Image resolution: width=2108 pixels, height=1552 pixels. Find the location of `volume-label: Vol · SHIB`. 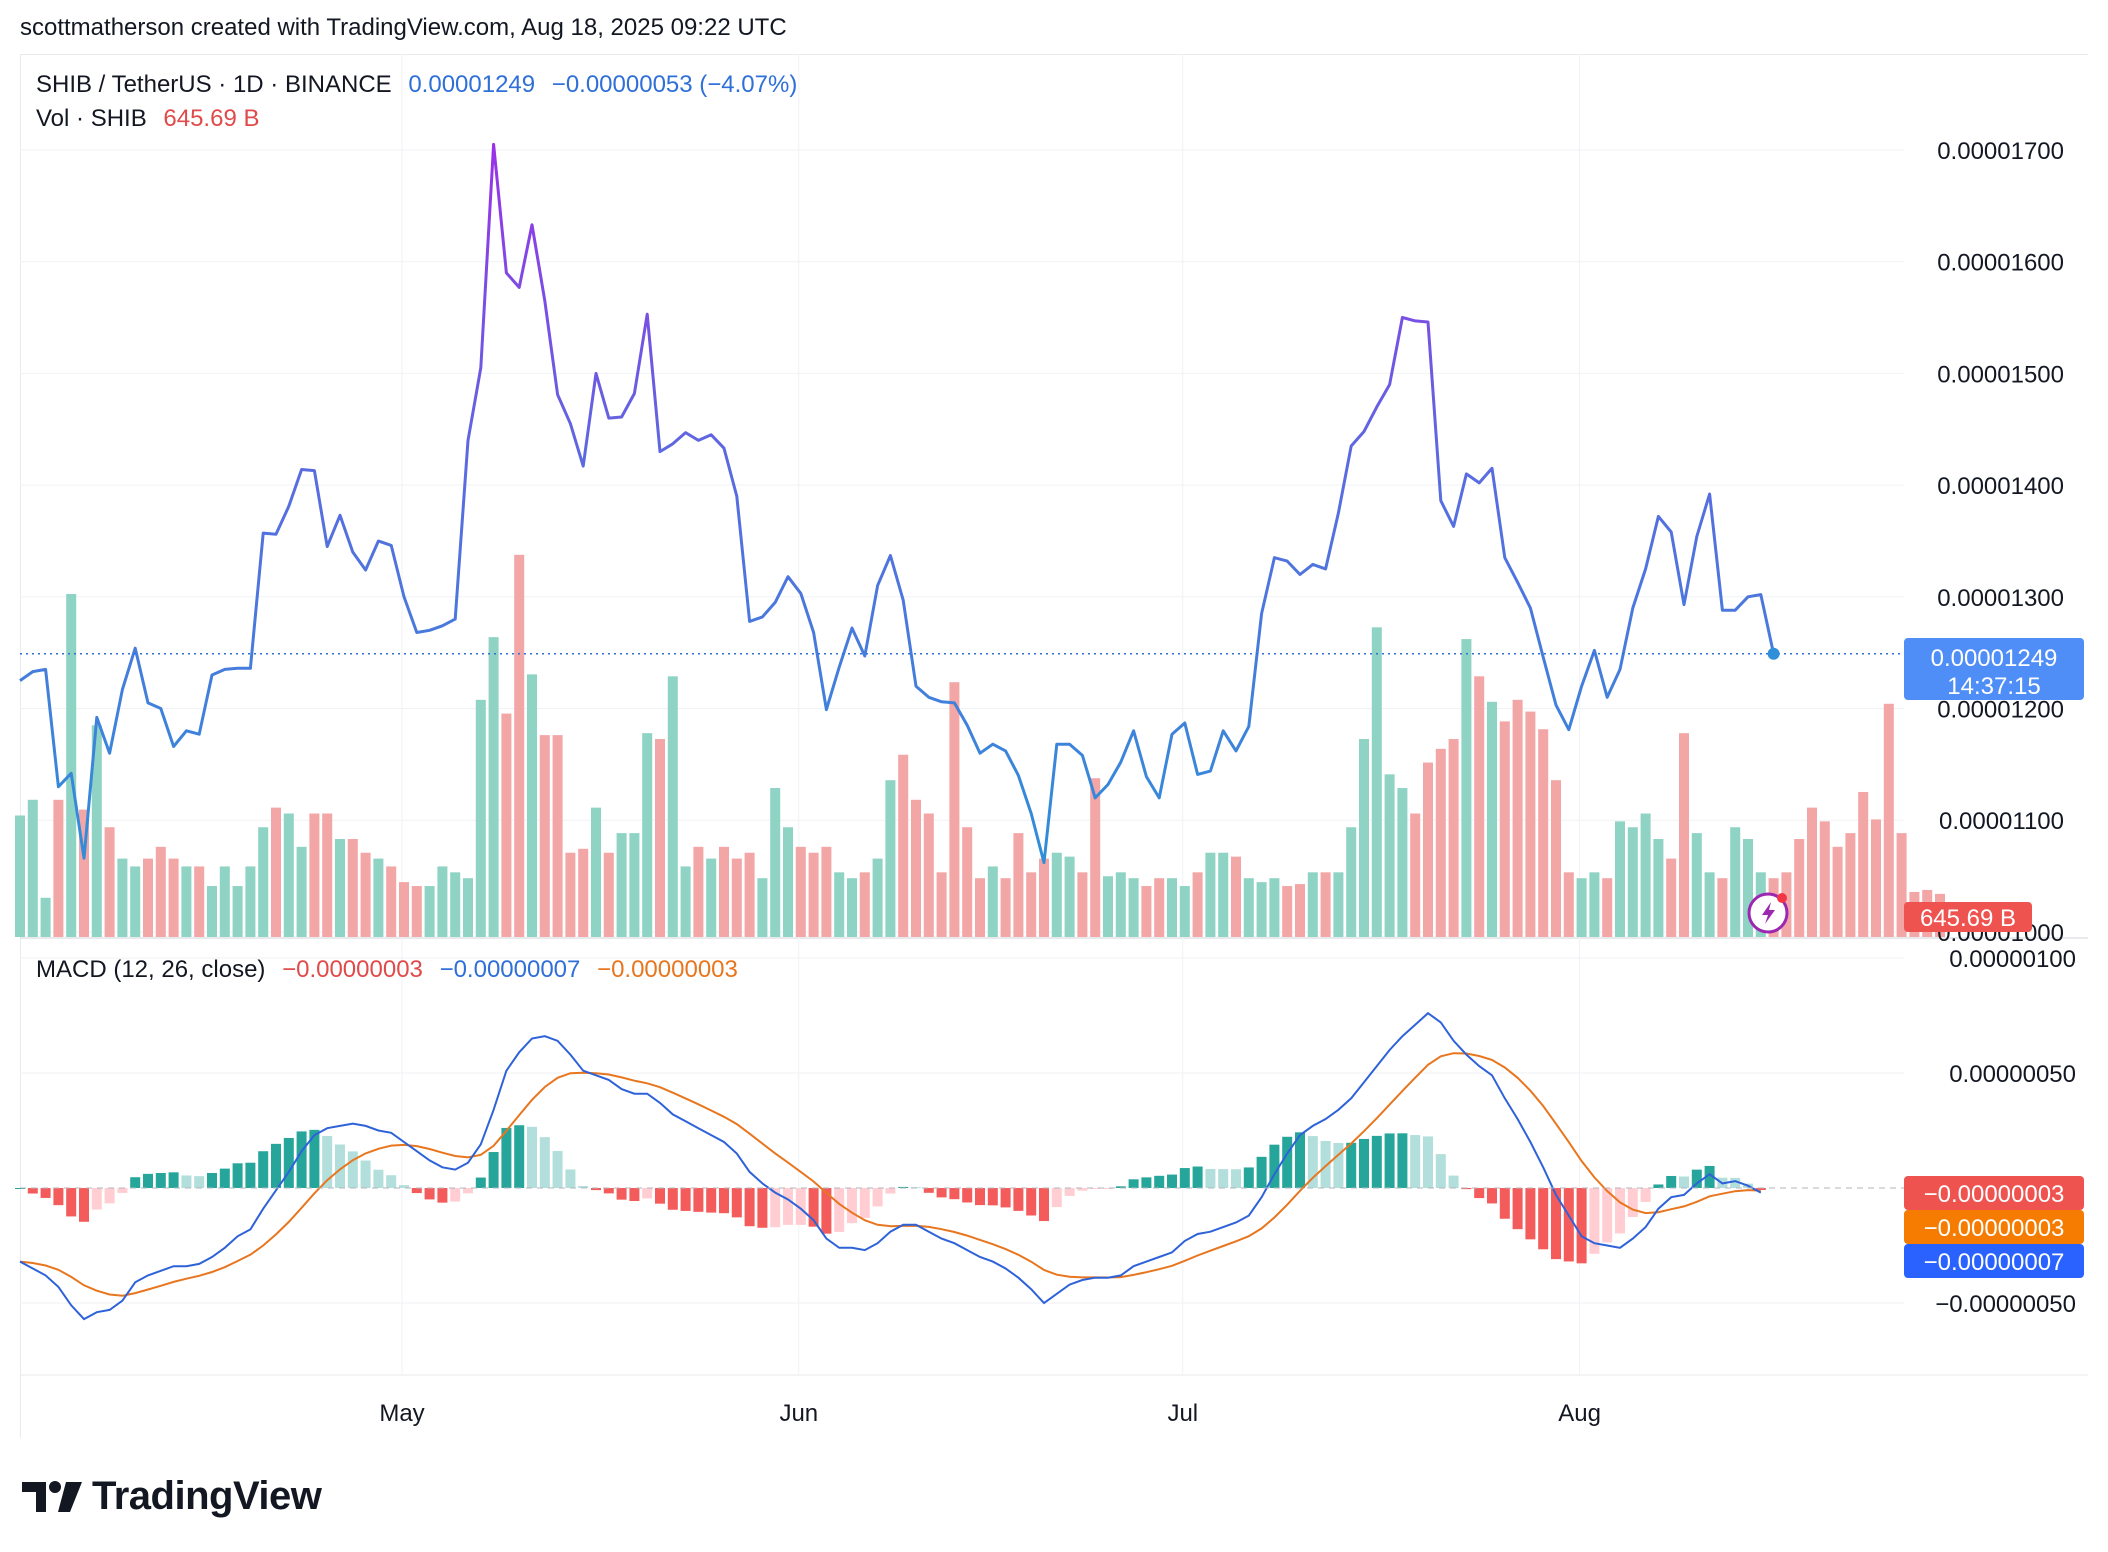

volume-label: Vol · SHIB is located at coordinates (91, 118).